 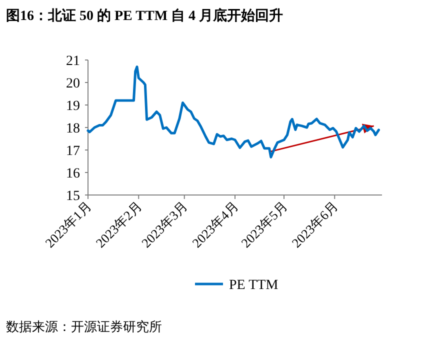 I want to click on y-tick-label: 18, so click(x=73, y=129).